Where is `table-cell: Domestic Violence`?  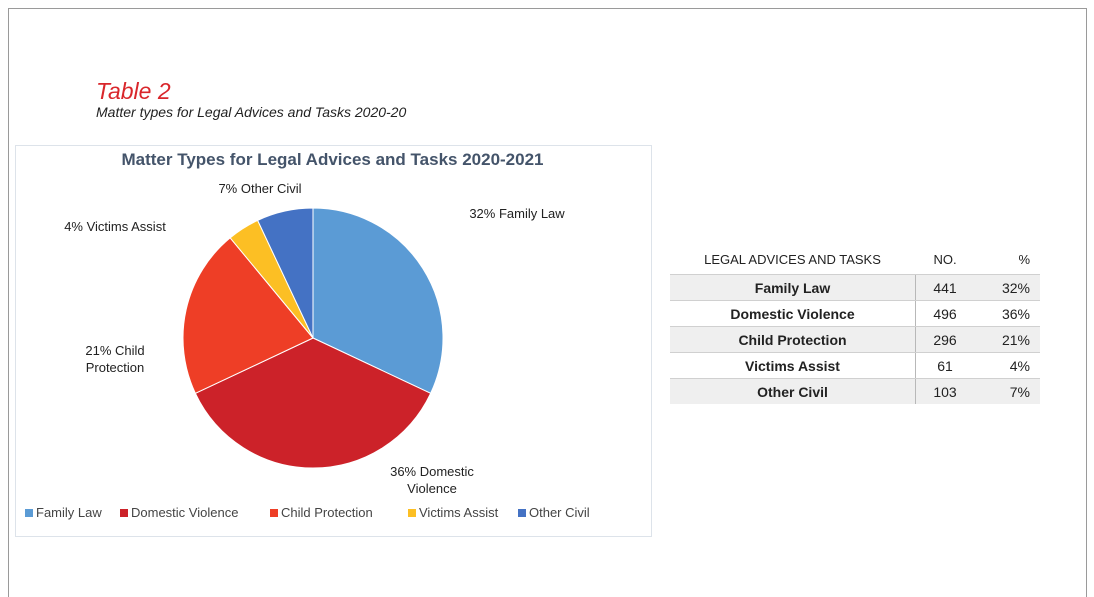
table-cell: Domestic Violence is located at coordinates (792, 314).